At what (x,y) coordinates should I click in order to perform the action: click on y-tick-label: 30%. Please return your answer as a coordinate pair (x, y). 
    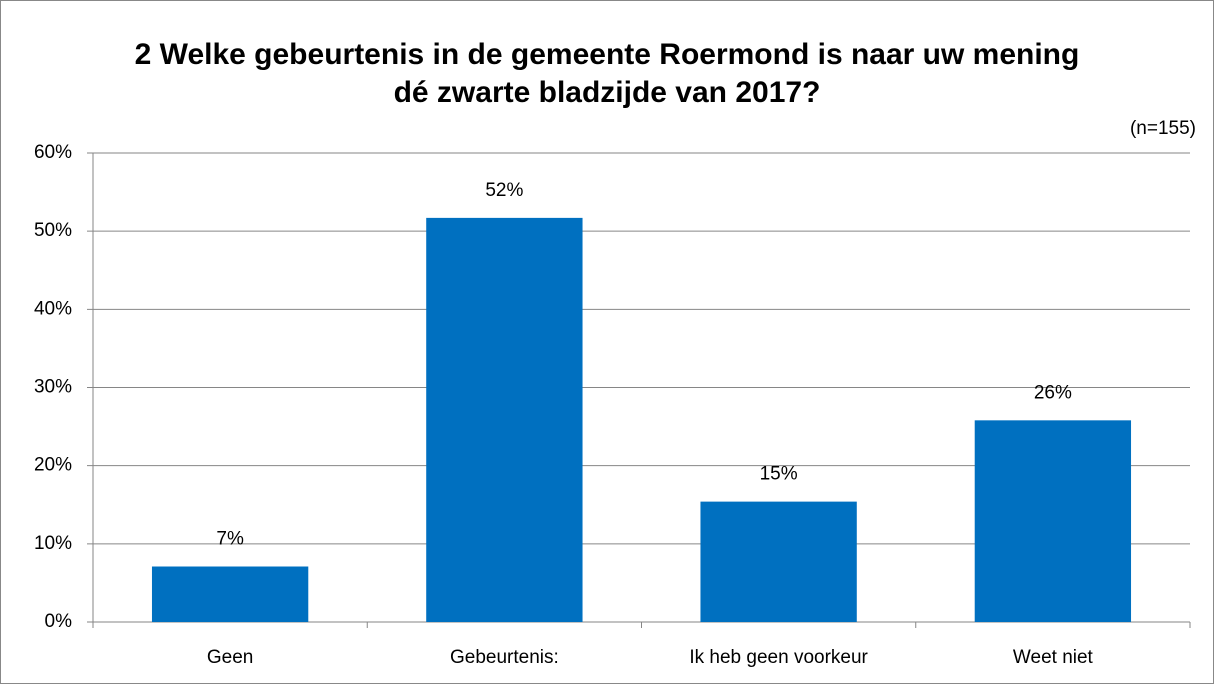
    Looking at the image, I should click on (53, 387).